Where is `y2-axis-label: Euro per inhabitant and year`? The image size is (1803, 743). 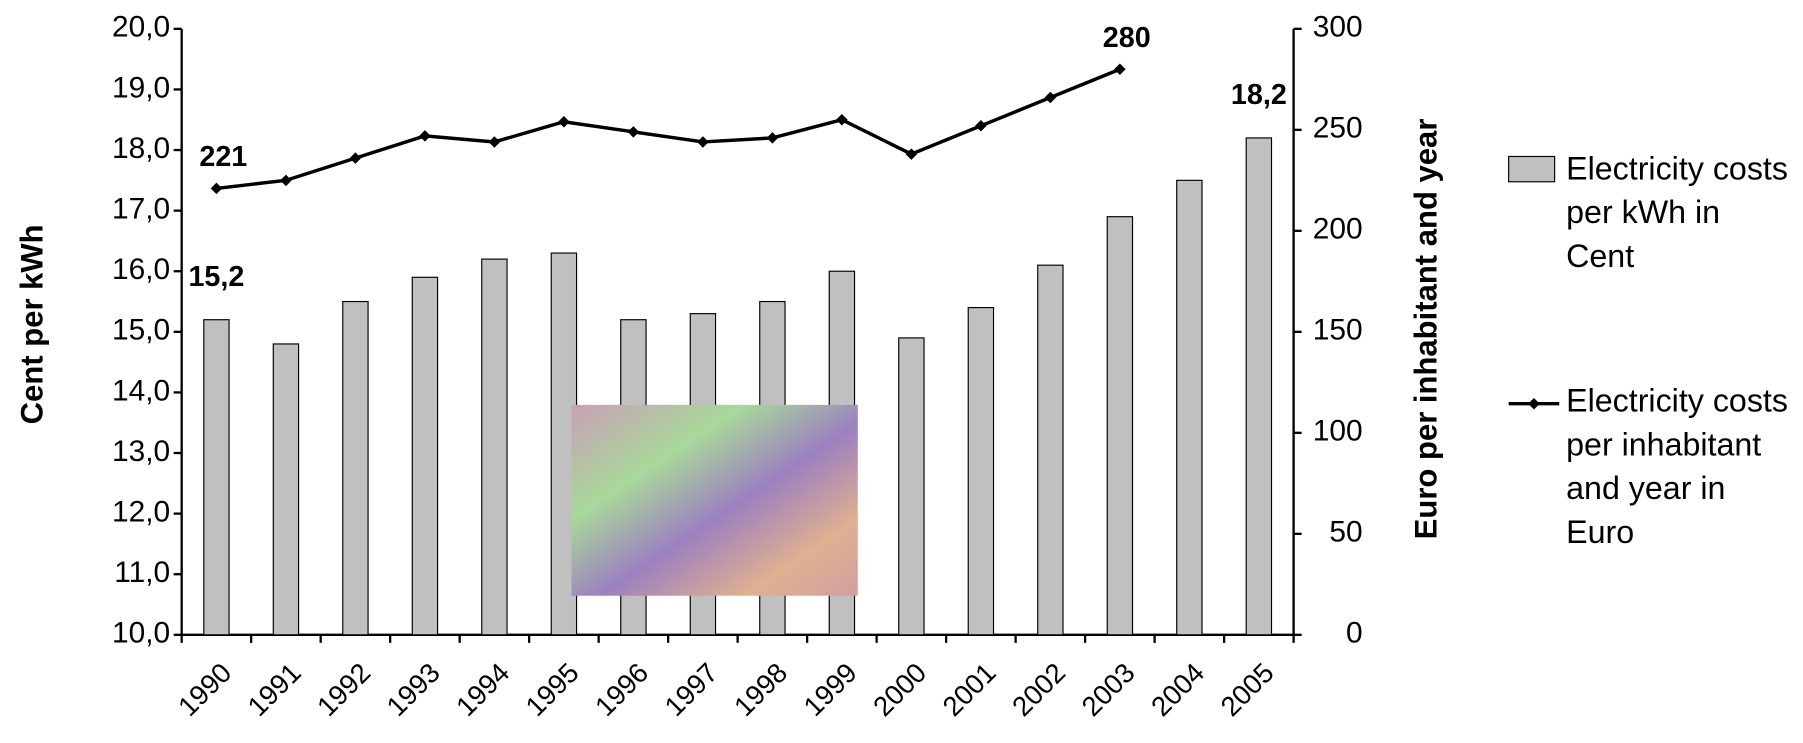
y2-axis-label: Euro per inhabitant and year is located at coordinates (1425, 329).